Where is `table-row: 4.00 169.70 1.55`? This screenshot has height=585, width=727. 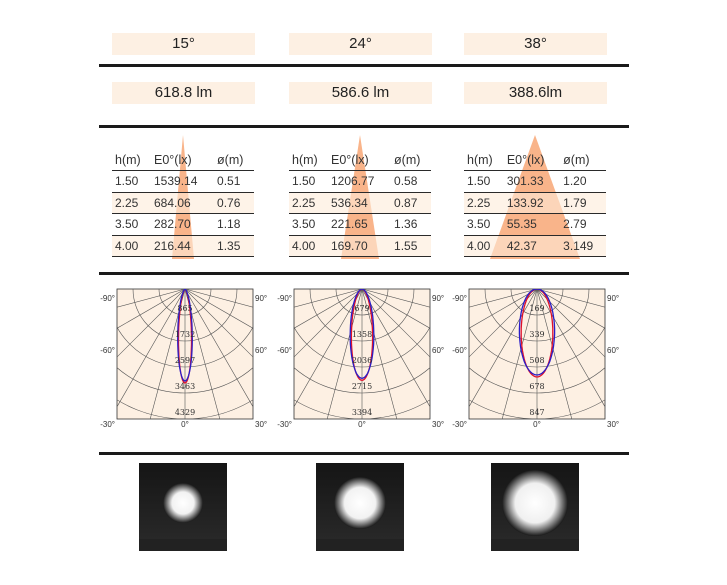
table-row: 4.00 169.70 1.55 is located at coordinates (360, 246).